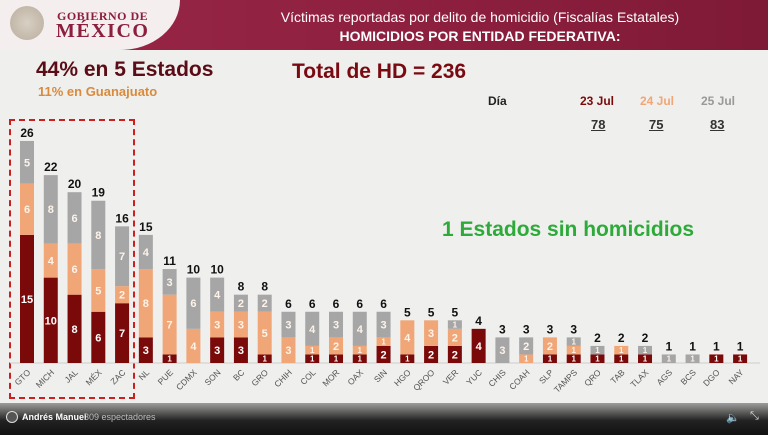 This screenshot has width=768, height=435. What do you see at coordinates (474, 377) in the screenshot?
I see `category-label-YUC: YUC` at bounding box center [474, 377].